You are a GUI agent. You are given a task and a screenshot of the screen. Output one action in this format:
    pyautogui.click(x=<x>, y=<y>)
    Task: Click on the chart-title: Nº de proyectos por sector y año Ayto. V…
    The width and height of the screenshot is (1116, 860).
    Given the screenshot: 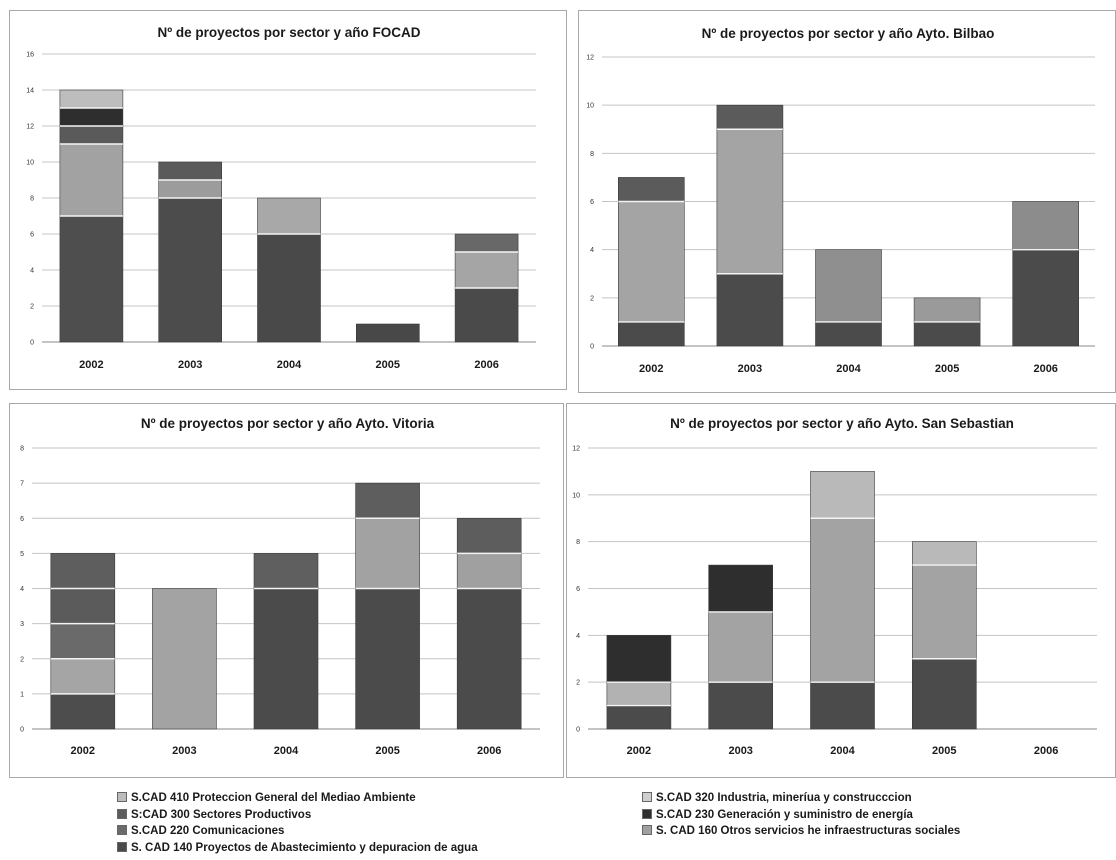 What is the action you would take?
    pyautogui.click(x=288, y=423)
    